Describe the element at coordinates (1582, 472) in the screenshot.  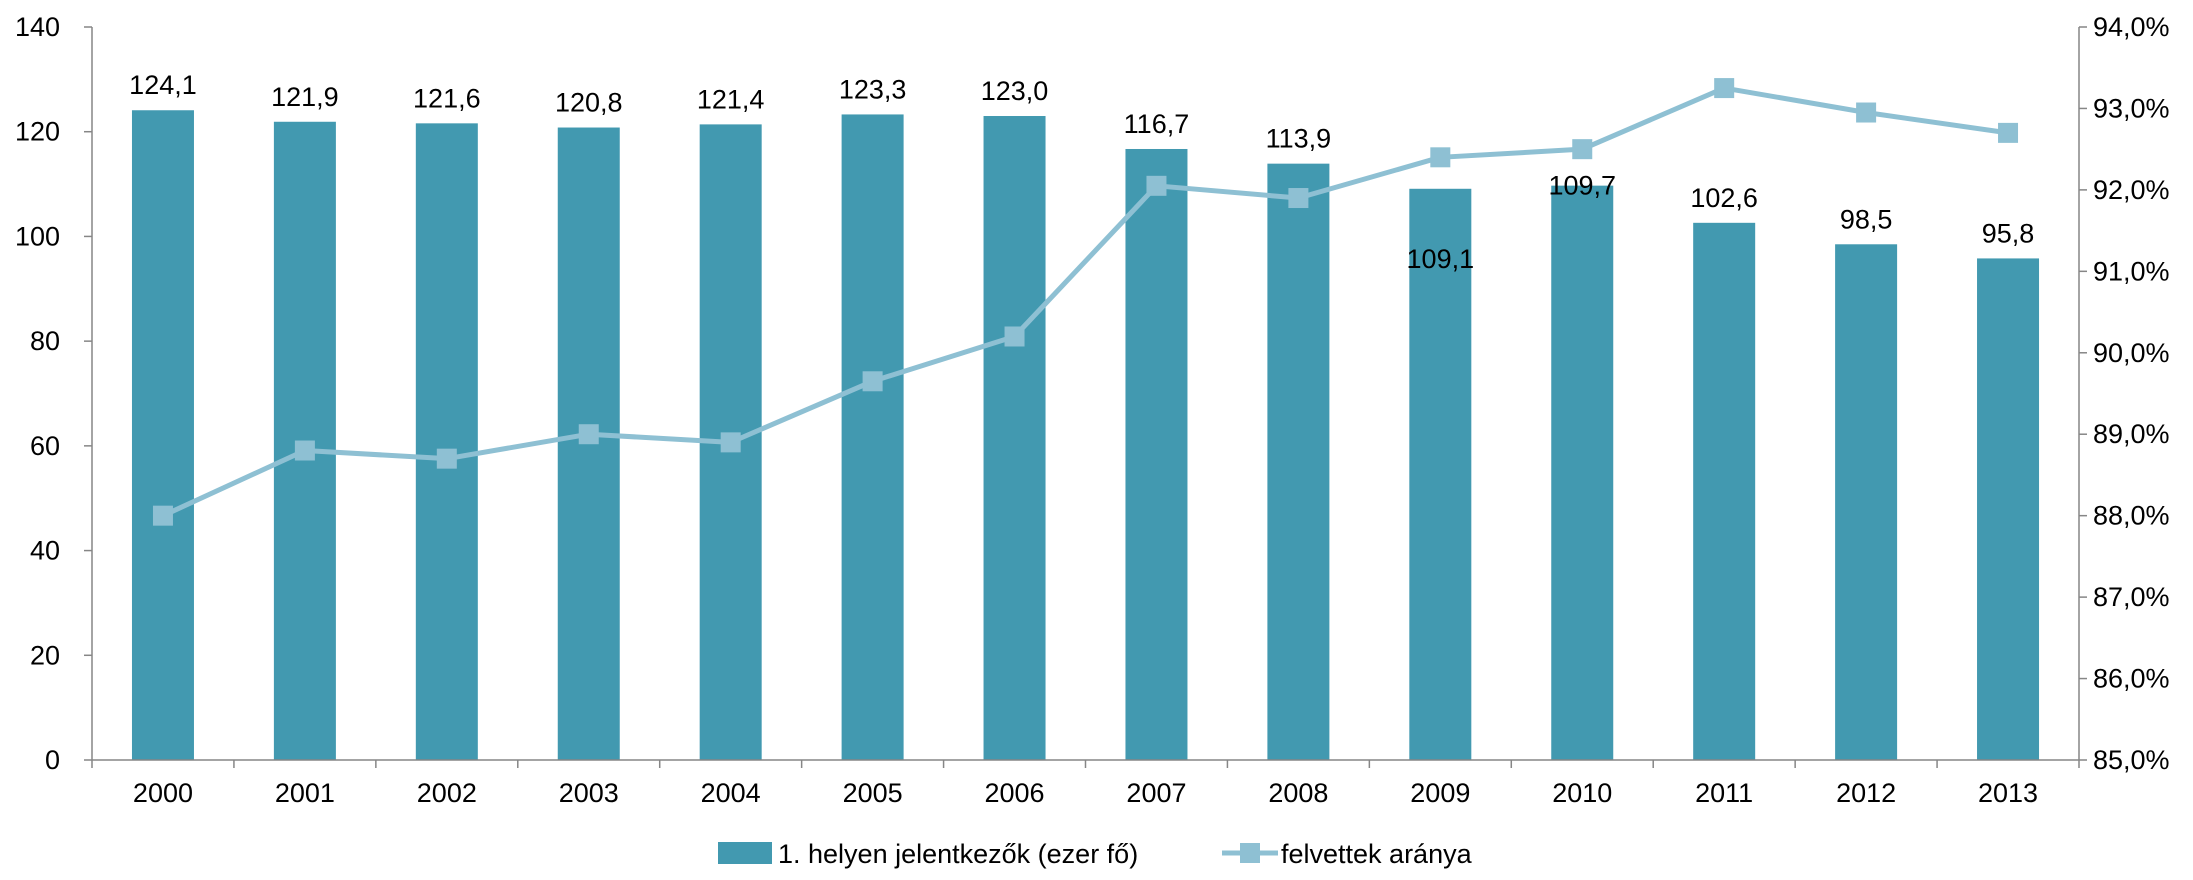
I see `bar-2010` at that location.